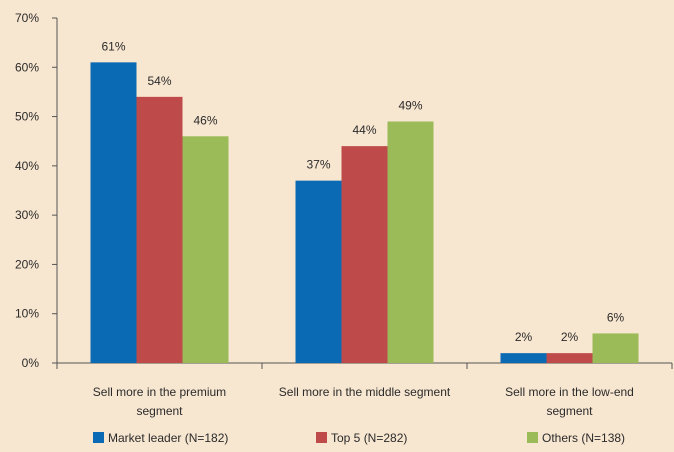 The width and height of the screenshot is (674, 452). Describe the element at coordinates (27, 67) in the screenshot. I see `y-tick-label: 60%` at that location.